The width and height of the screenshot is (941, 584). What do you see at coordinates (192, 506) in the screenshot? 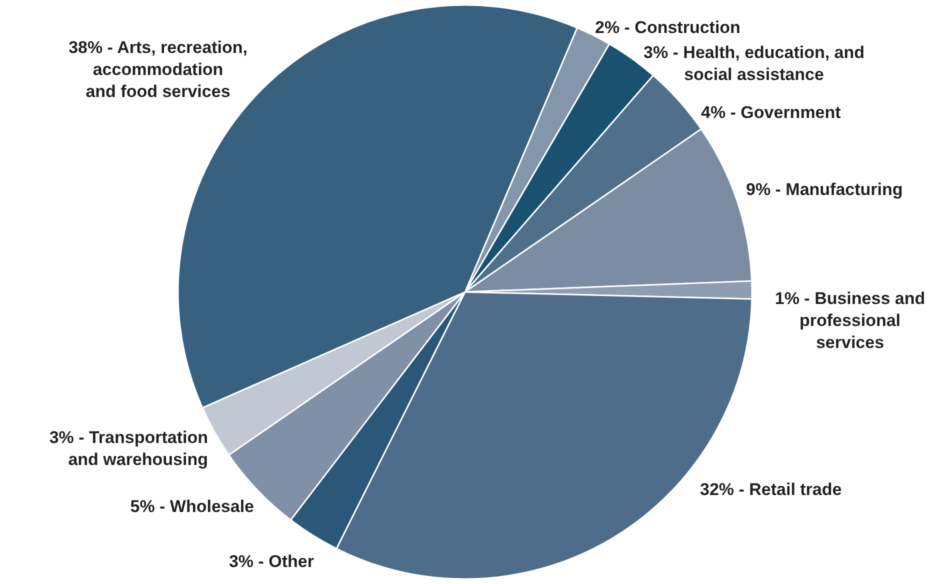
I see `slice-label: 5% - Wholesale` at bounding box center [192, 506].